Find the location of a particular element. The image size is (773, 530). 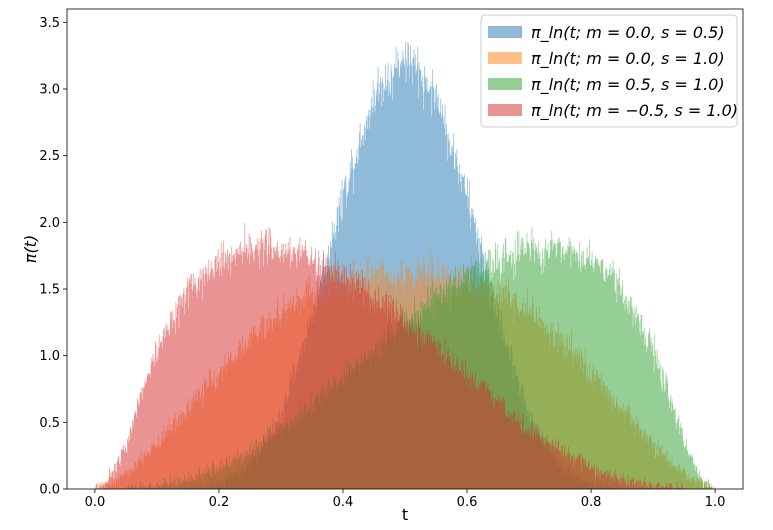

y-tick-label: 1.5 is located at coordinates (49, 290).